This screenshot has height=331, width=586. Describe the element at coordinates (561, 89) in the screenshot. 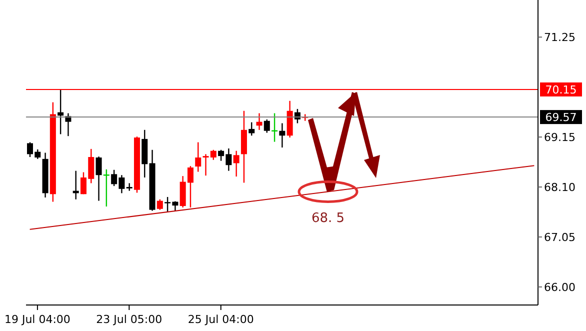

I see `ref-line-label: 70.15` at that location.